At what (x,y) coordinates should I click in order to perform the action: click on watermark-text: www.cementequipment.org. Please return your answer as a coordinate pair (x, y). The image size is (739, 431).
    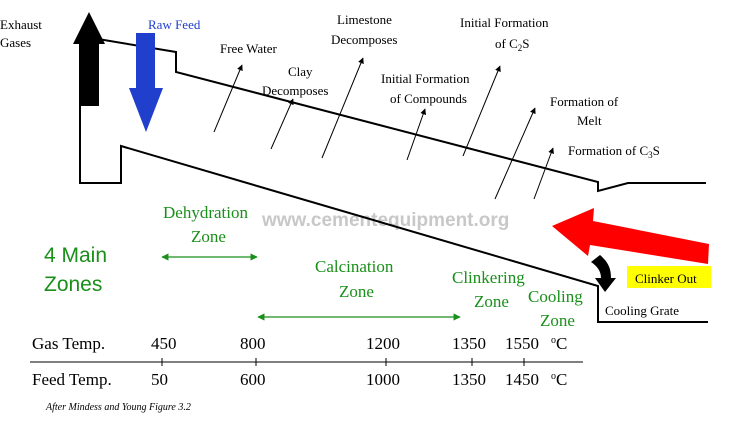
    Looking at the image, I should click on (385, 220).